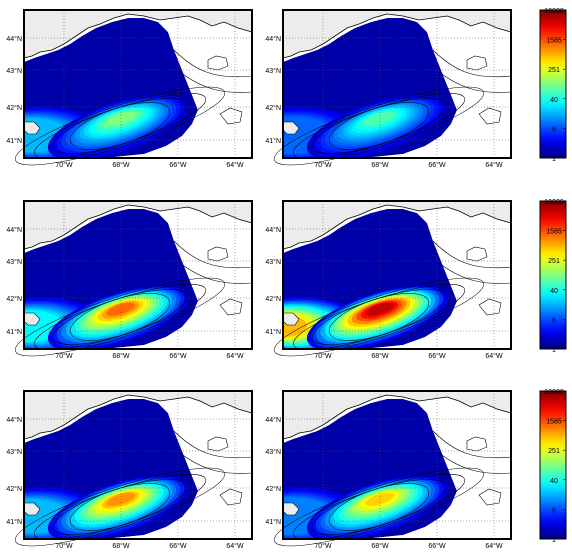 Image resolution: width=572 pixels, height=555 pixels. I want to click on map-panel-middle-left: 70°W 68°W 66°W 64°W 44°N 43°N 42°N 41°N, so click(129, 280).